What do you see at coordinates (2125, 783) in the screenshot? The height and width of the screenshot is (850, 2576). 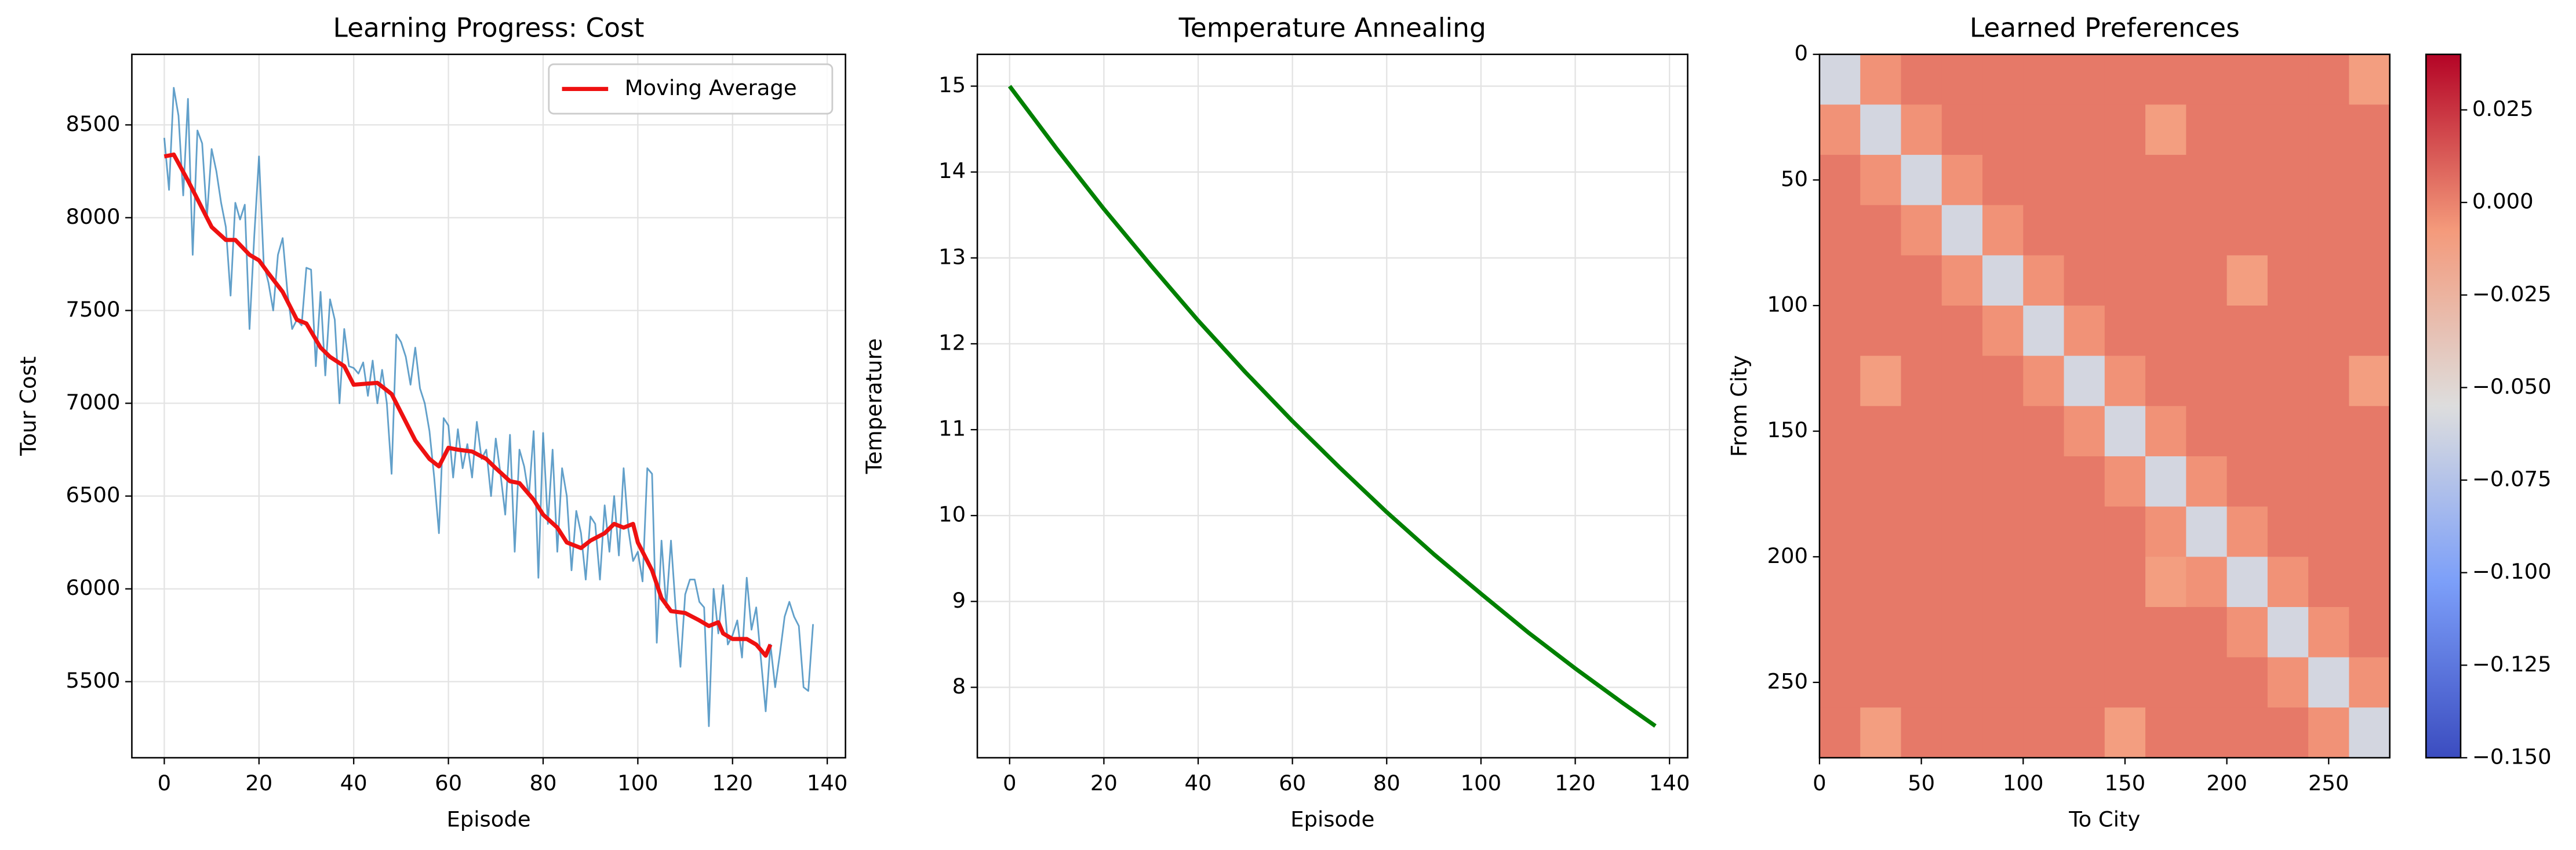 I see `x-tick-label: 150` at bounding box center [2125, 783].